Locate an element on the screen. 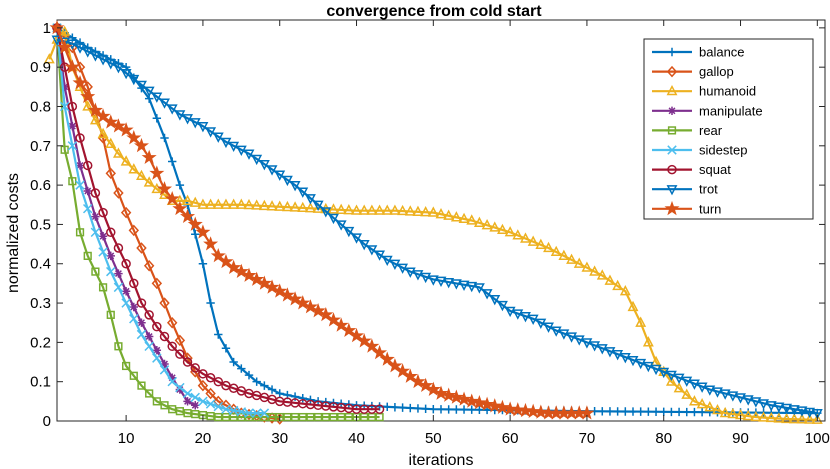 This screenshot has width=830, height=469. legend-marker-balance is located at coordinates (672, 52).